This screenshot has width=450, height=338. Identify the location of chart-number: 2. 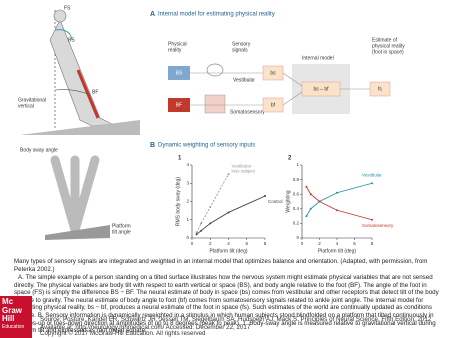
(290, 159).